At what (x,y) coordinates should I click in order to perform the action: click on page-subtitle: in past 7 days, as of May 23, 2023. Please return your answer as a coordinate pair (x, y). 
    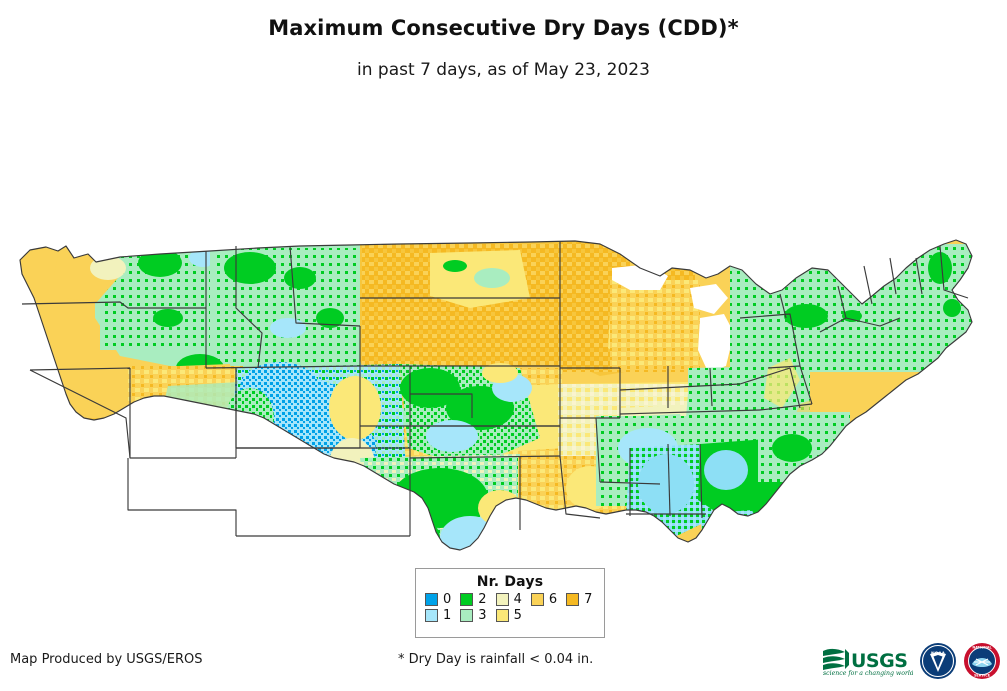
    Looking at the image, I should click on (503, 70).